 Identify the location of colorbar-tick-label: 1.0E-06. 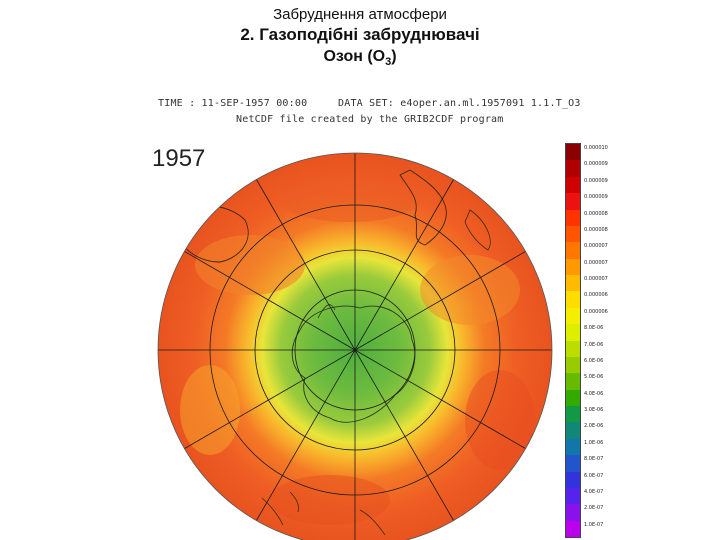
(594, 442).